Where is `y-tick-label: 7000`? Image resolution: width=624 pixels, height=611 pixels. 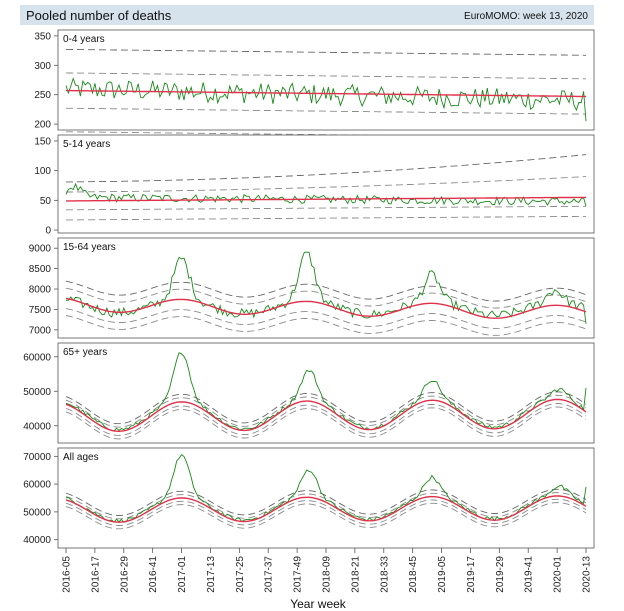
y-tick-label: 7000 is located at coordinates (40, 330).